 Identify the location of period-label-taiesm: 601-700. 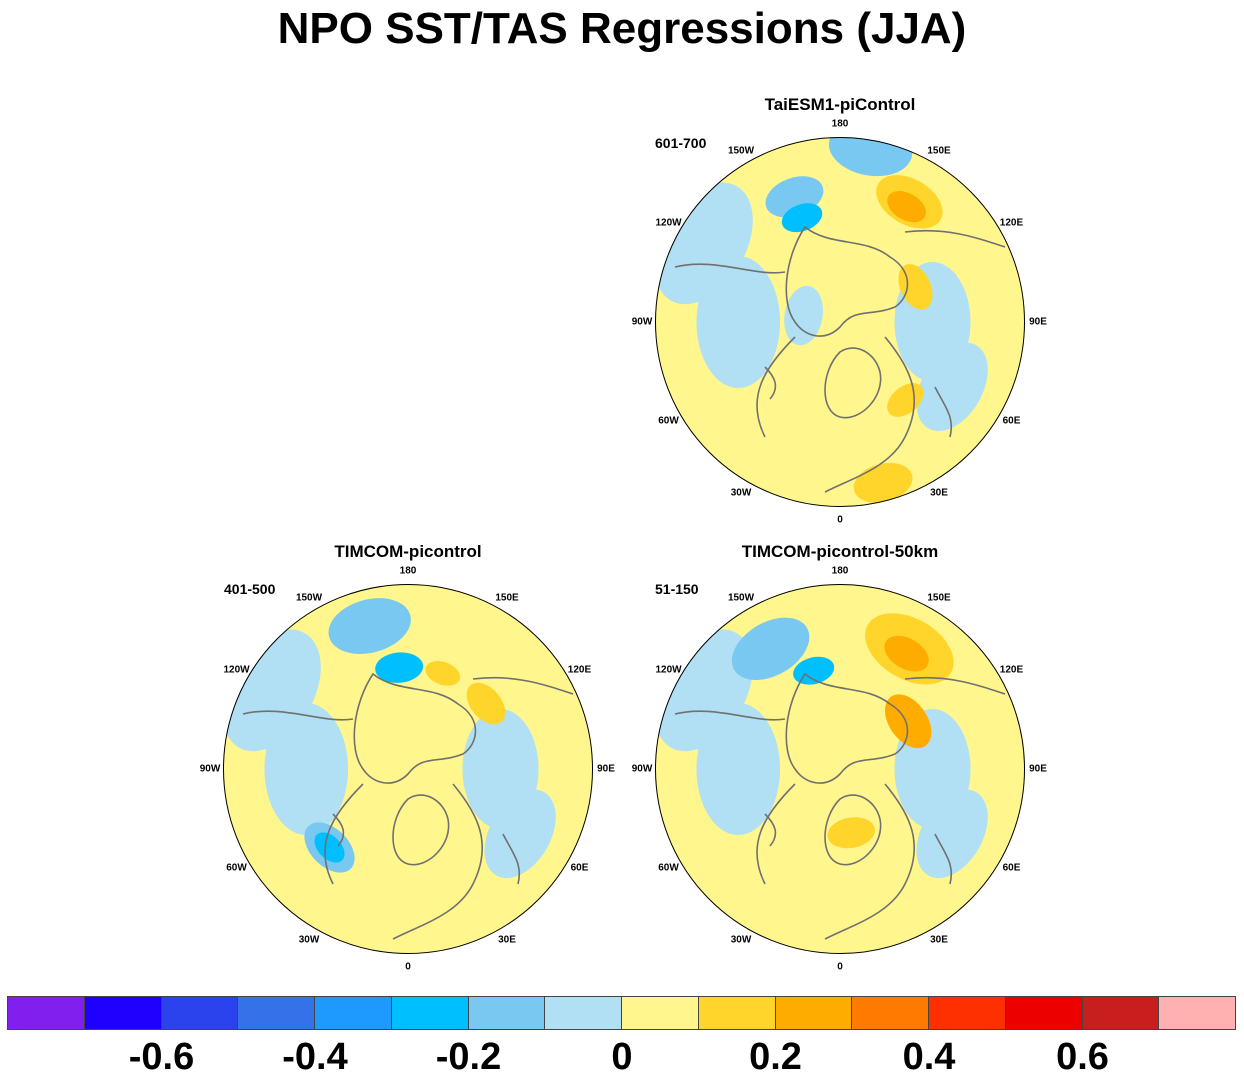
(681, 143).